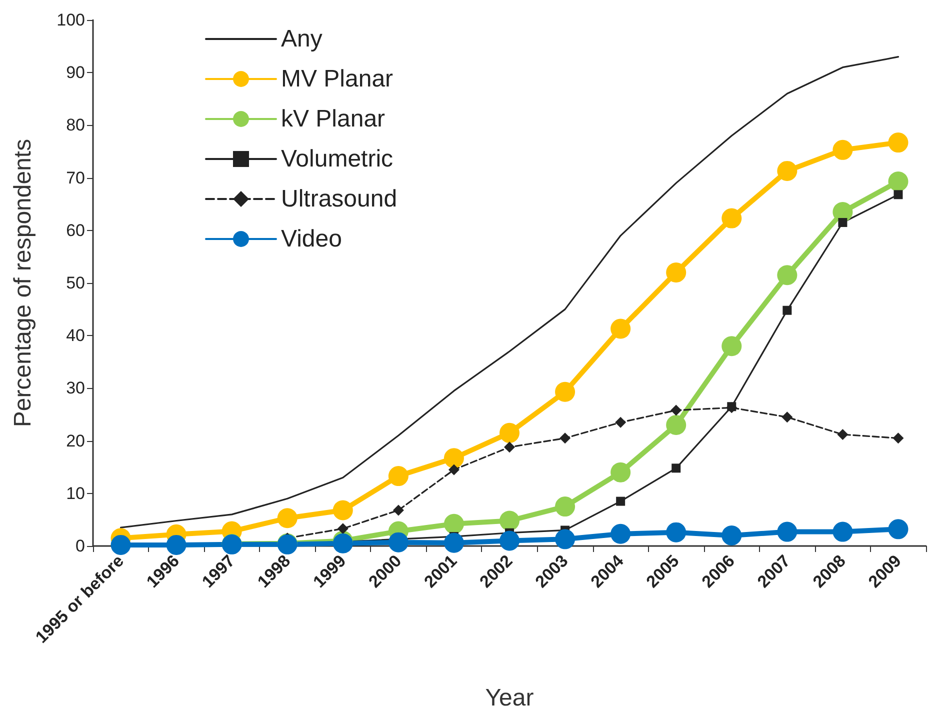 The height and width of the screenshot is (715, 946). Describe the element at coordinates (23, 283) in the screenshot. I see `y-axis-title: Percentage of respondents` at that location.